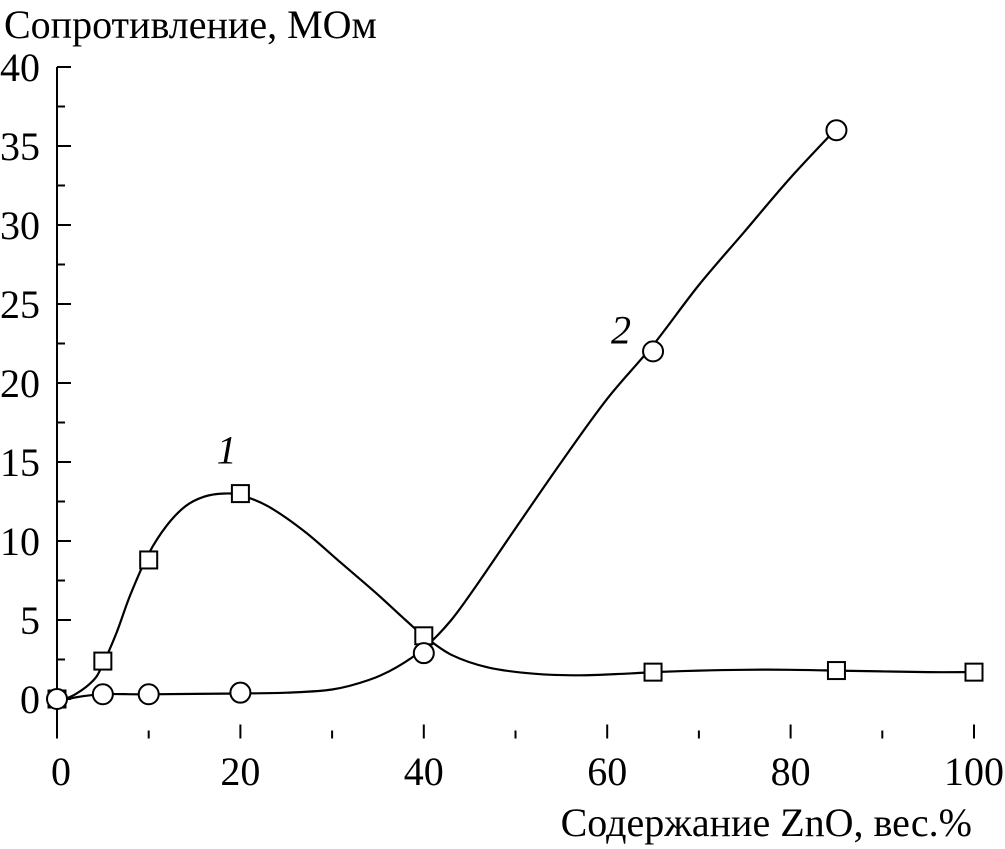 The height and width of the screenshot is (849, 1005). I want to click on series-2-label: 2, so click(621, 329).